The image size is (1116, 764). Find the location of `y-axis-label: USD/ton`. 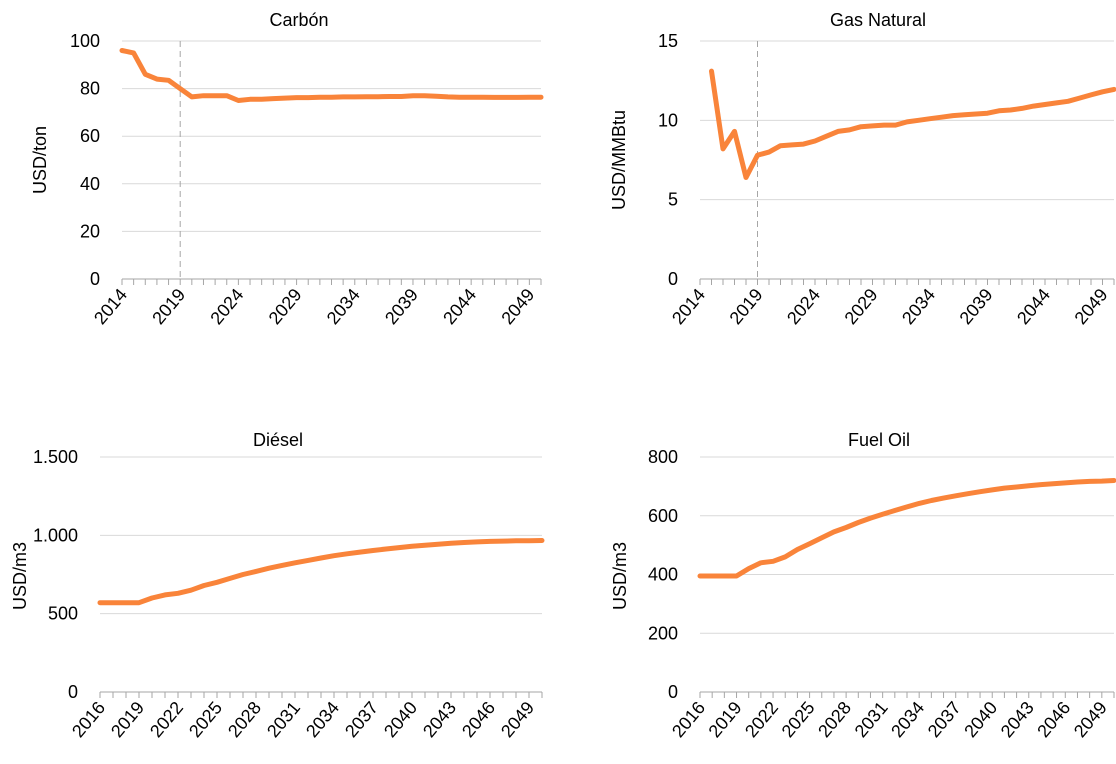

y-axis-label: USD/ton is located at coordinates (40, 160).